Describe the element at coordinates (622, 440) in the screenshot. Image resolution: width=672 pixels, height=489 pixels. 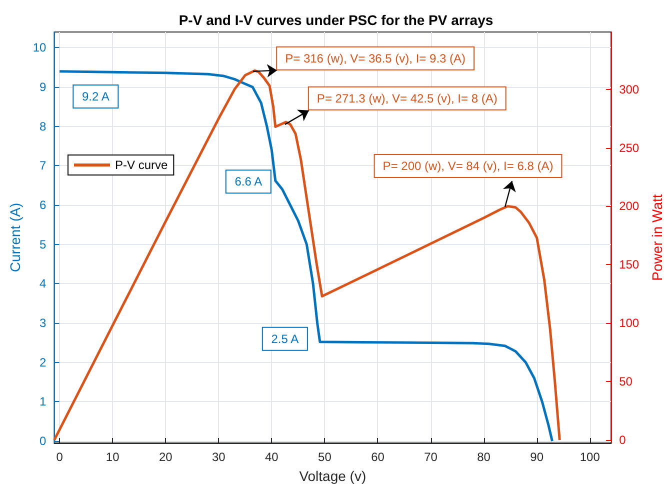
I see `y2-tick-label: 0` at that location.